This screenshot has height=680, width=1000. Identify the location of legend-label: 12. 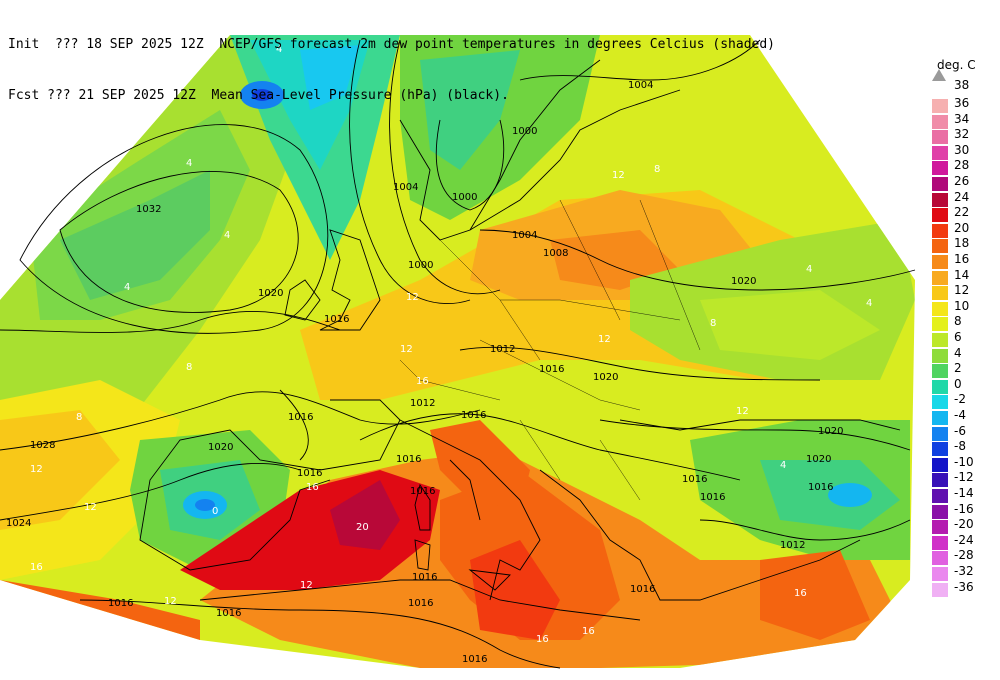
(962, 290).